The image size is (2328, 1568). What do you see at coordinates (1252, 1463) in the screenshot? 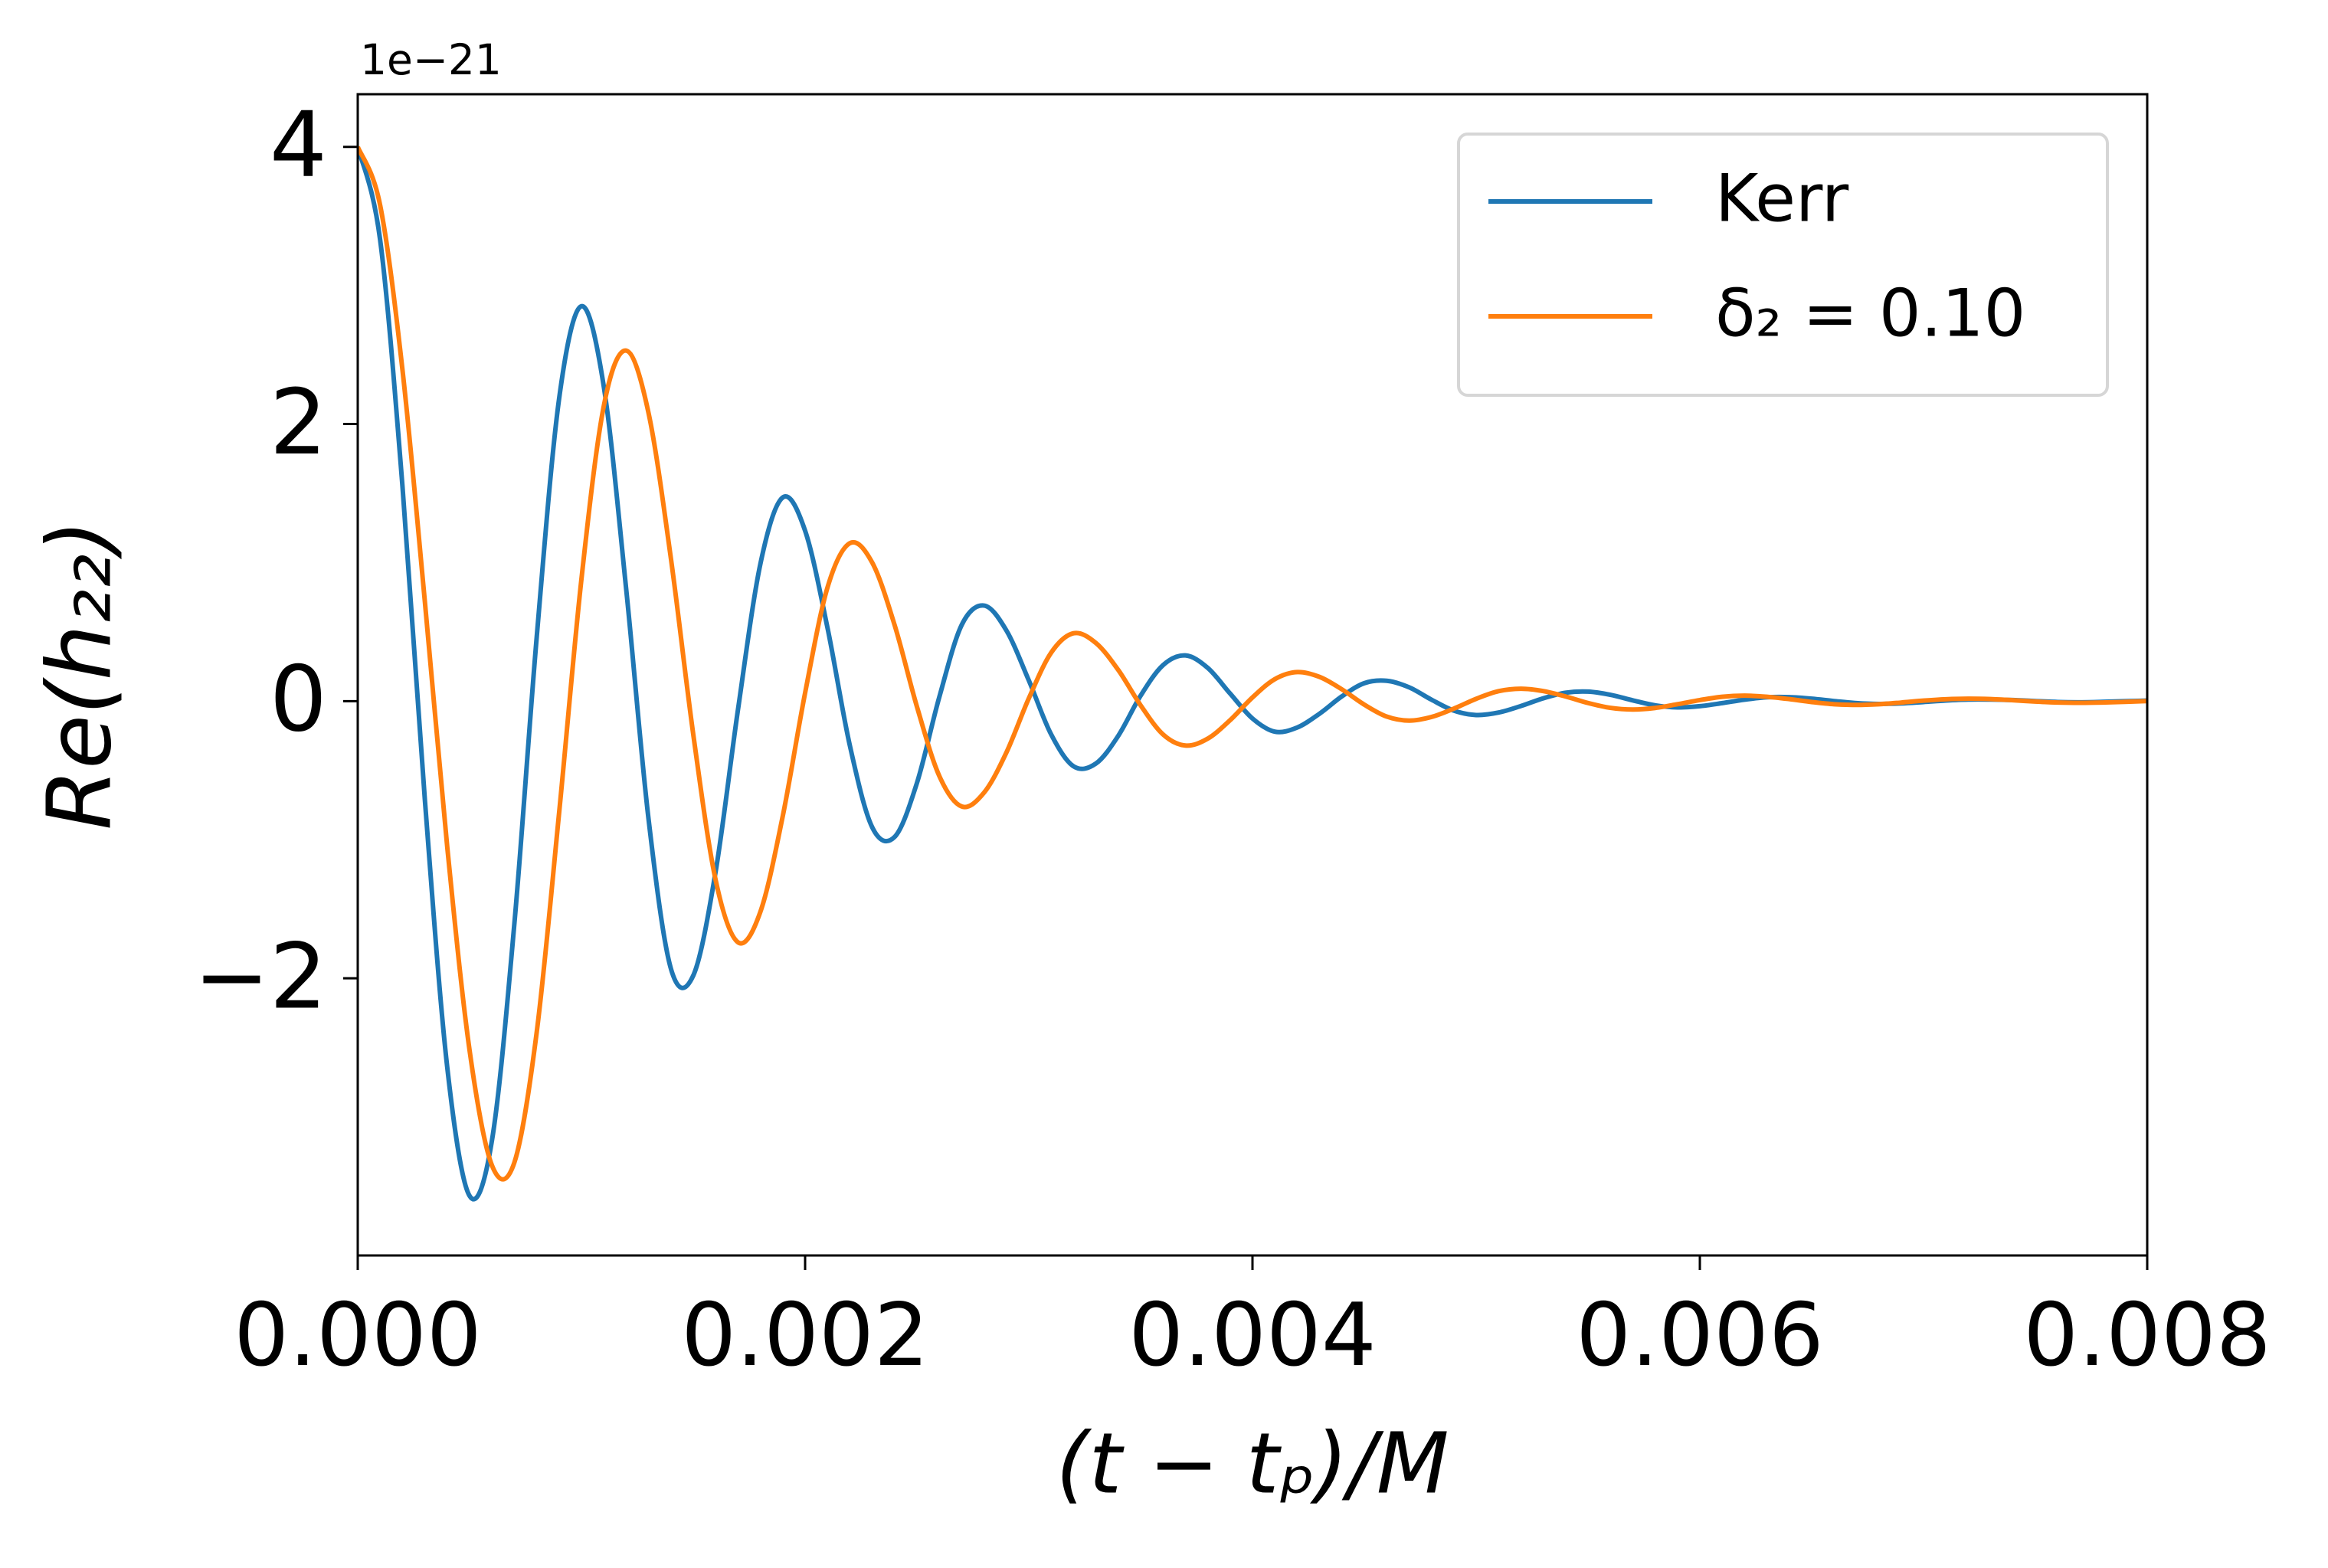
I see `x-axis-label: (t − tₚ)/M` at bounding box center [1252, 1463].